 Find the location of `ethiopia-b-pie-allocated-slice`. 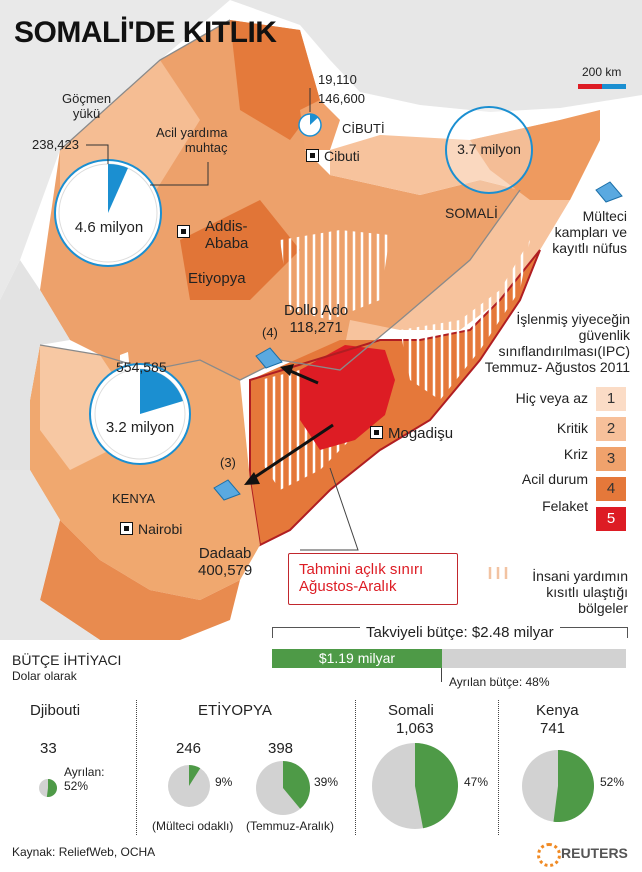

ethiopia-b-pie-allocated-slice is located at coordinates (296, 785).